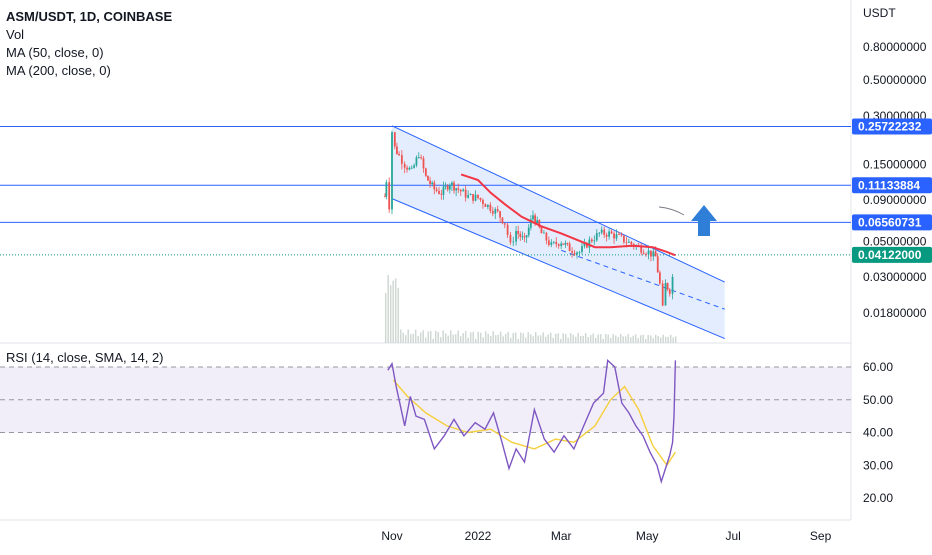 The image size is (932, 555). Describe the element at coordinates (532, 421) in the screenshot. I see `rsi-line` at that location.